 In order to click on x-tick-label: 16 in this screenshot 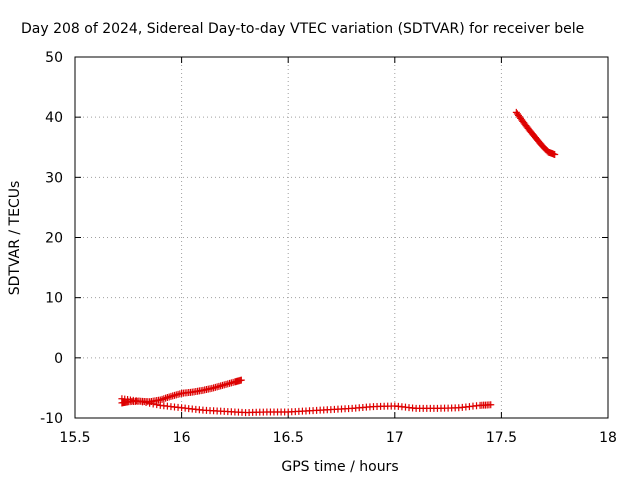, I will do `click(182, 438)`.